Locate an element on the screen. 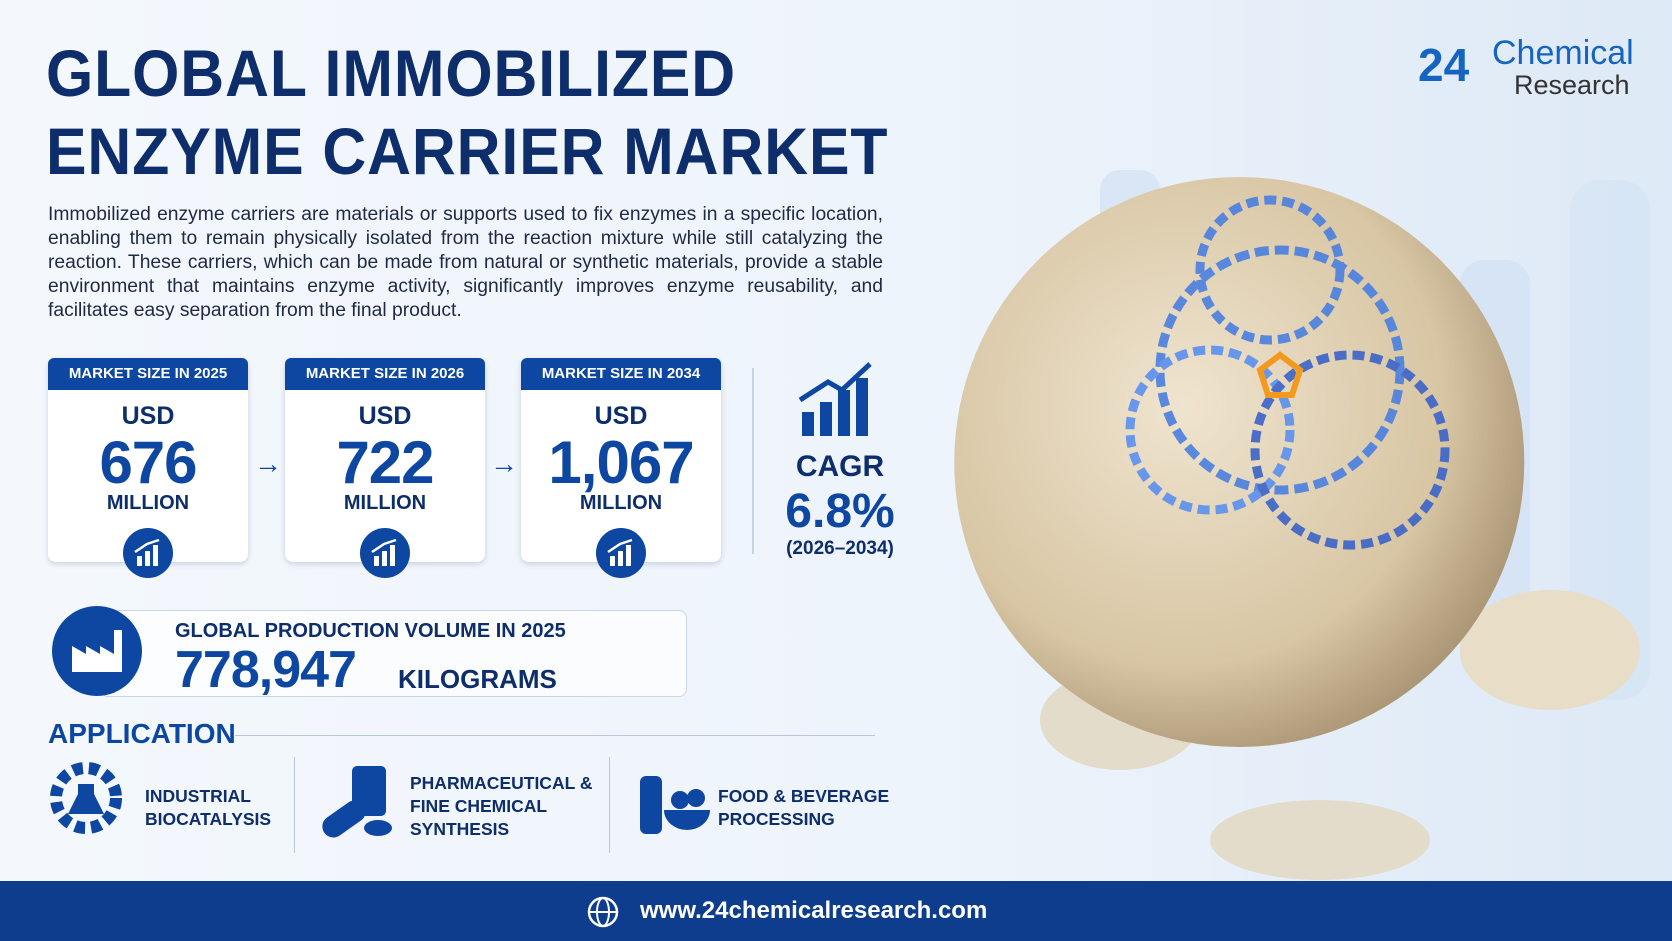 Image resolution: width=1672 pixels, height=941 pixels. title-line: GLOBAL IMMOBILIZED is located at coordinates (391, 73).